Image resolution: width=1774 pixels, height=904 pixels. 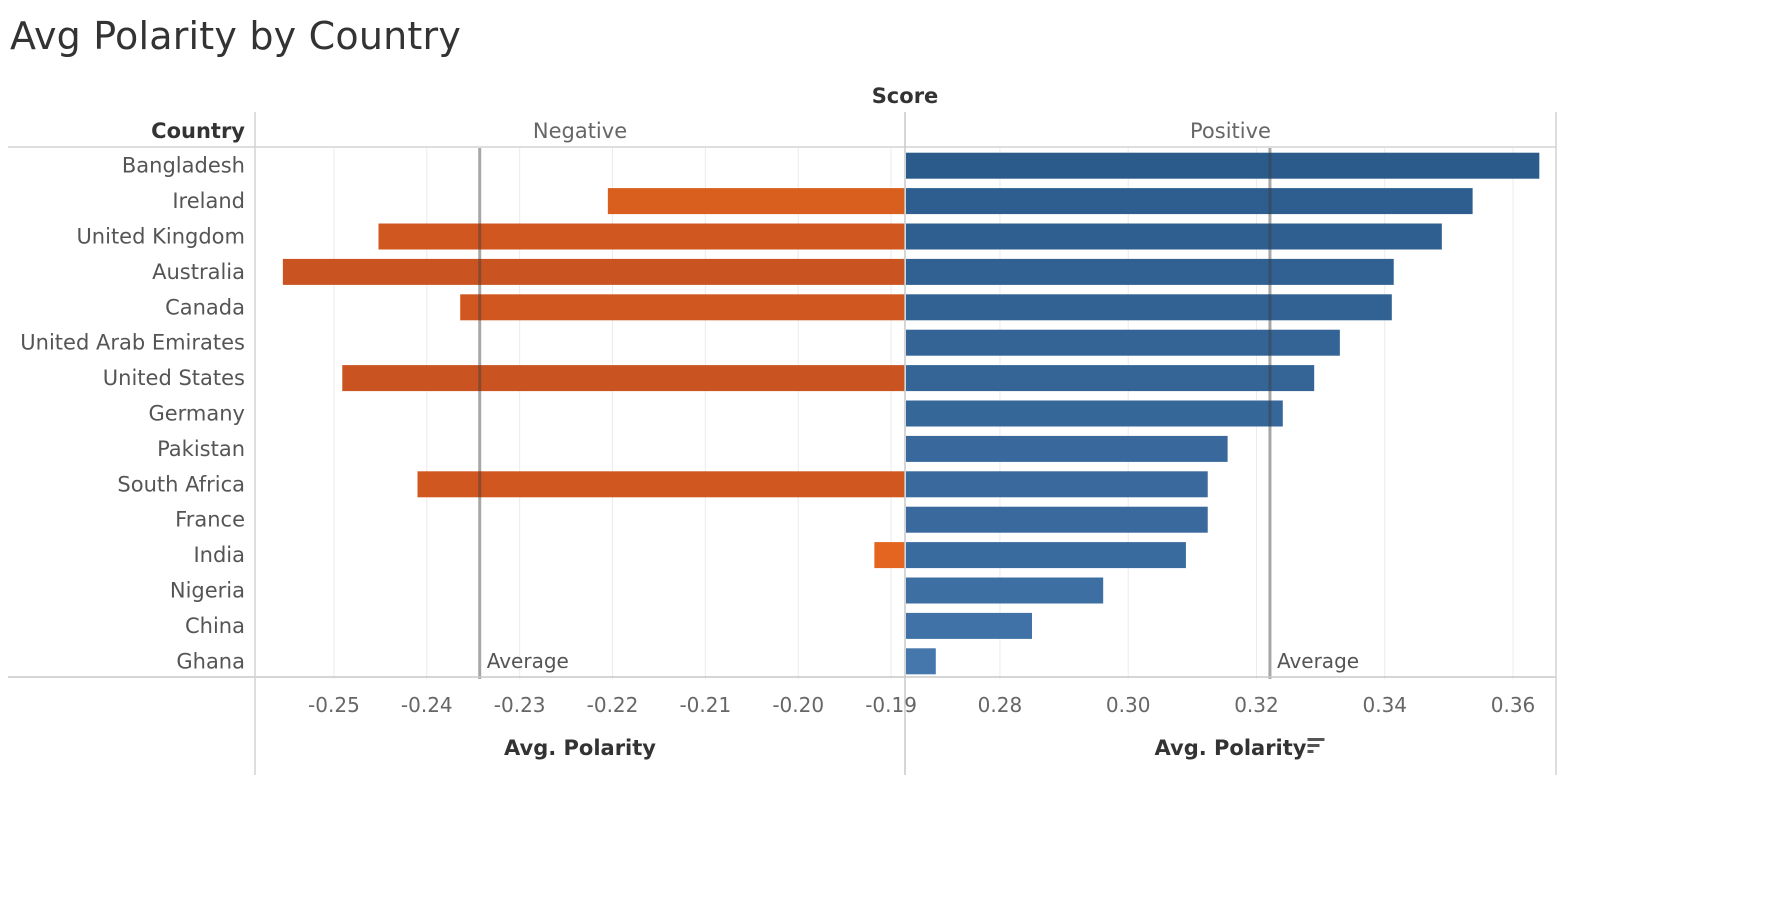 What do you see at coordinates (1230, 131) in the screenshot?
I see `pane-header-positive: Positive` at bounding box center [1230, 131].